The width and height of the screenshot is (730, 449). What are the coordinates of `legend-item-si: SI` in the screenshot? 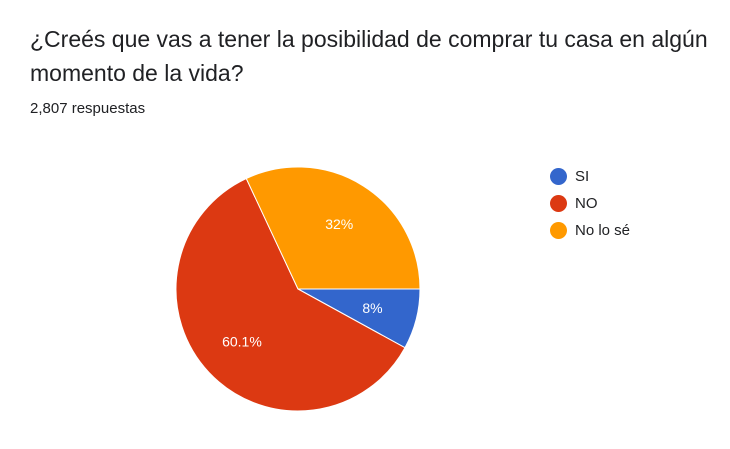 It's located at (590, 176).